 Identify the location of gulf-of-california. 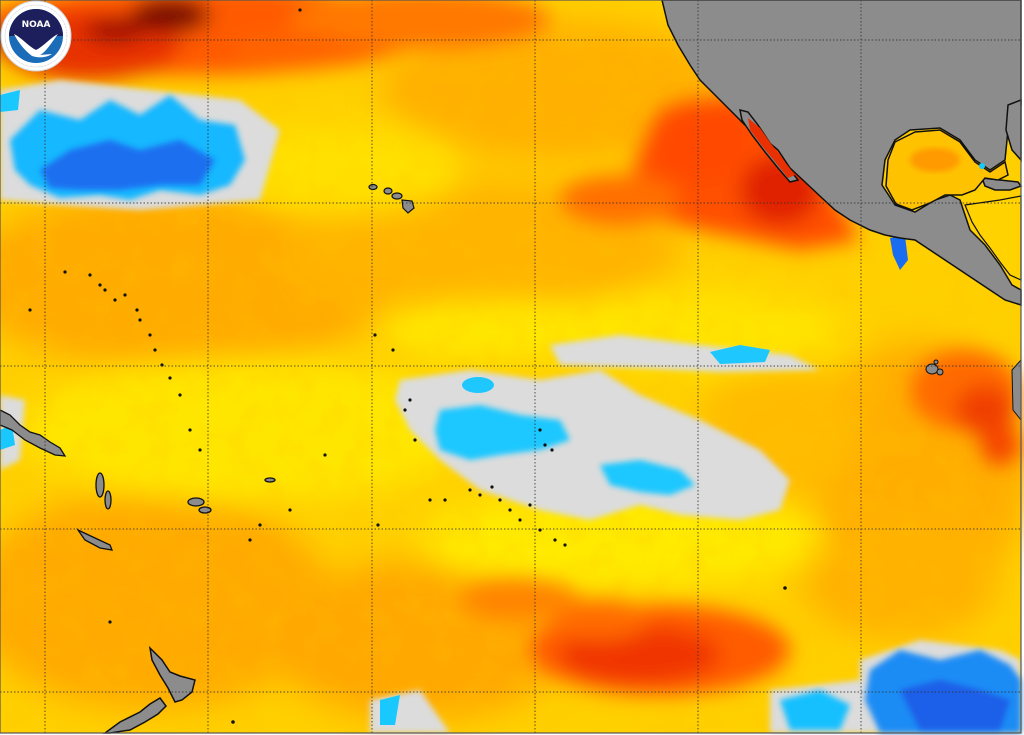
(771, 148).